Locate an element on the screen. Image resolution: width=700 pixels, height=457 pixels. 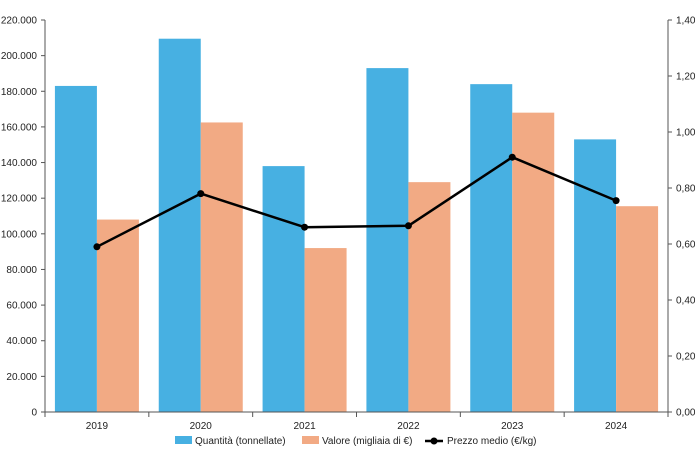
left-tick-label: 100.000 is located at coordinates (19, 234).